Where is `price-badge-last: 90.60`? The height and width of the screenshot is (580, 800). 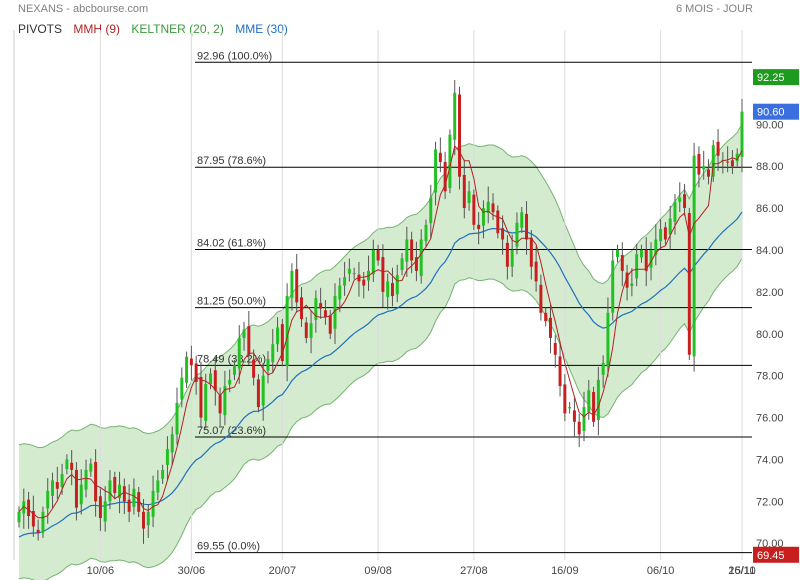
price-badge-last: 90.60 is located at coordinates (776, 111).